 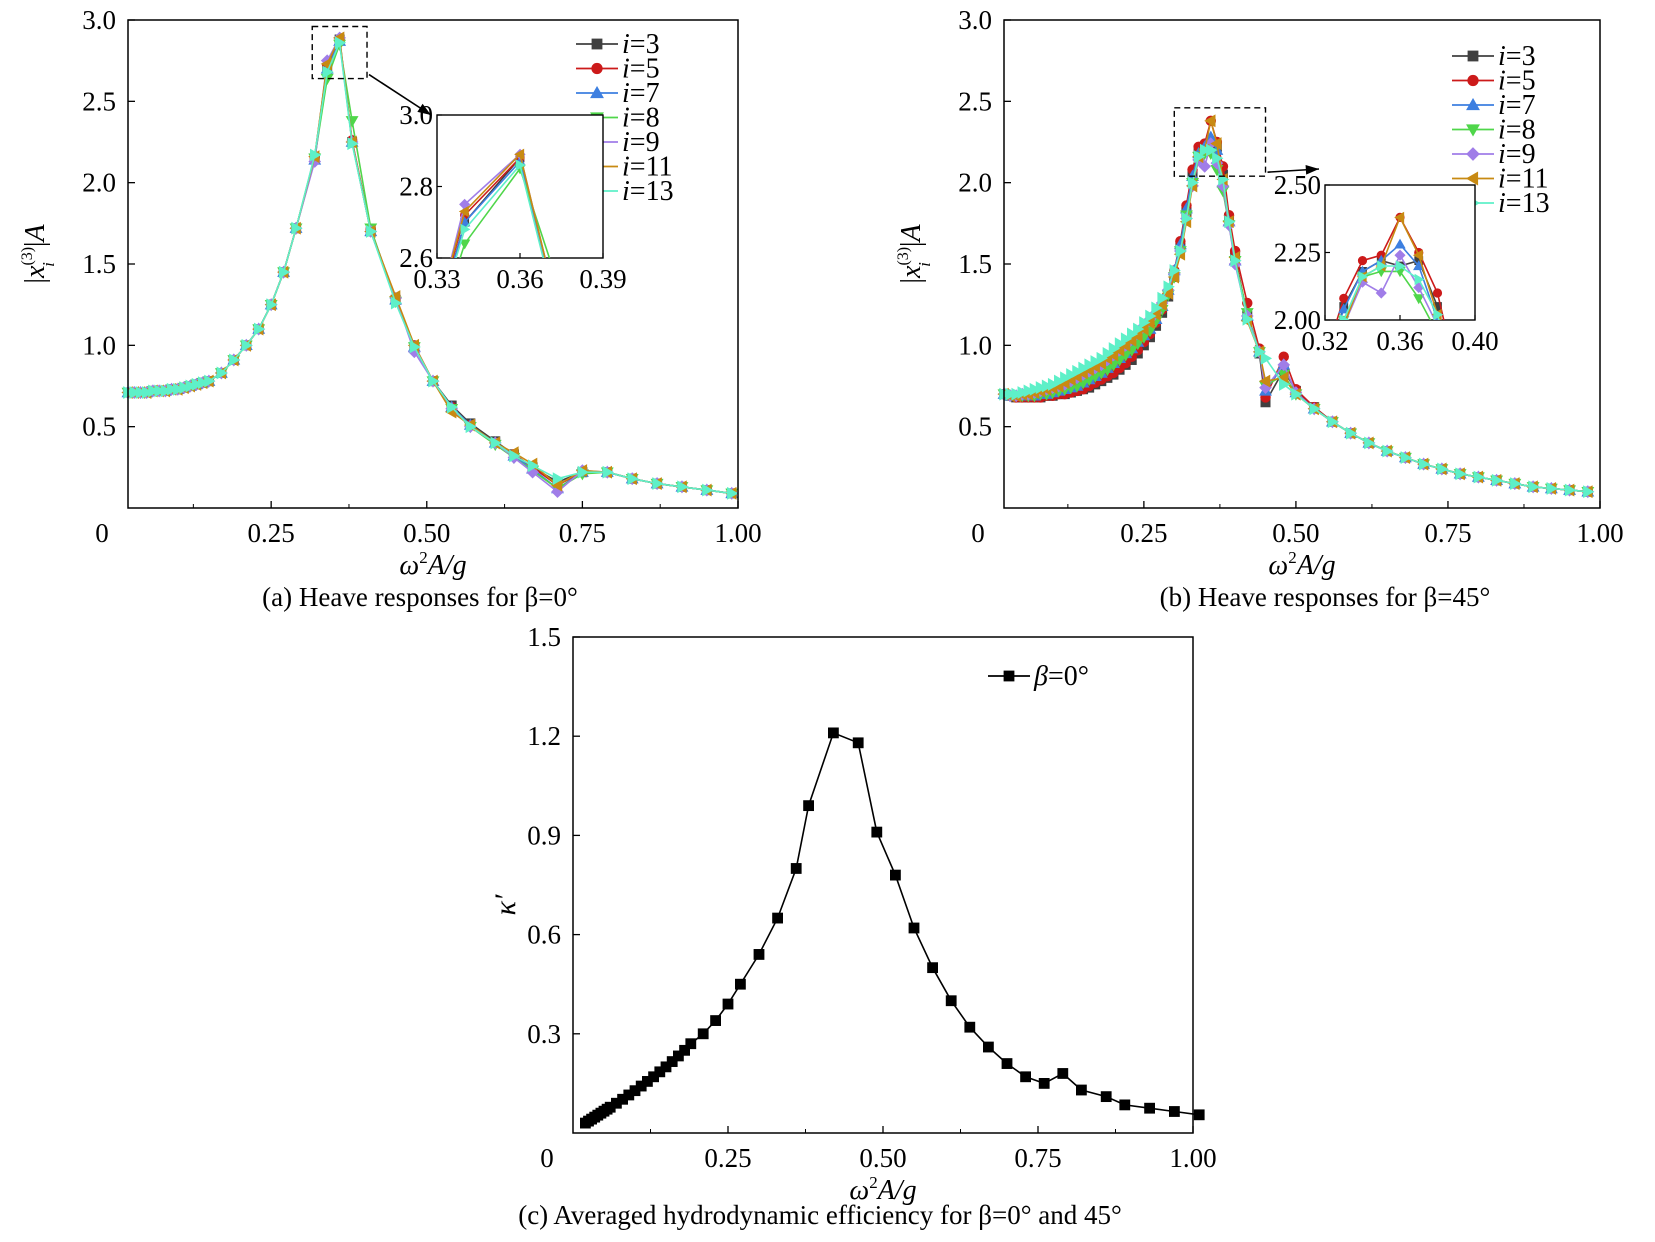 I want to click on legend: β=0°, so click(x=1038, y=676).